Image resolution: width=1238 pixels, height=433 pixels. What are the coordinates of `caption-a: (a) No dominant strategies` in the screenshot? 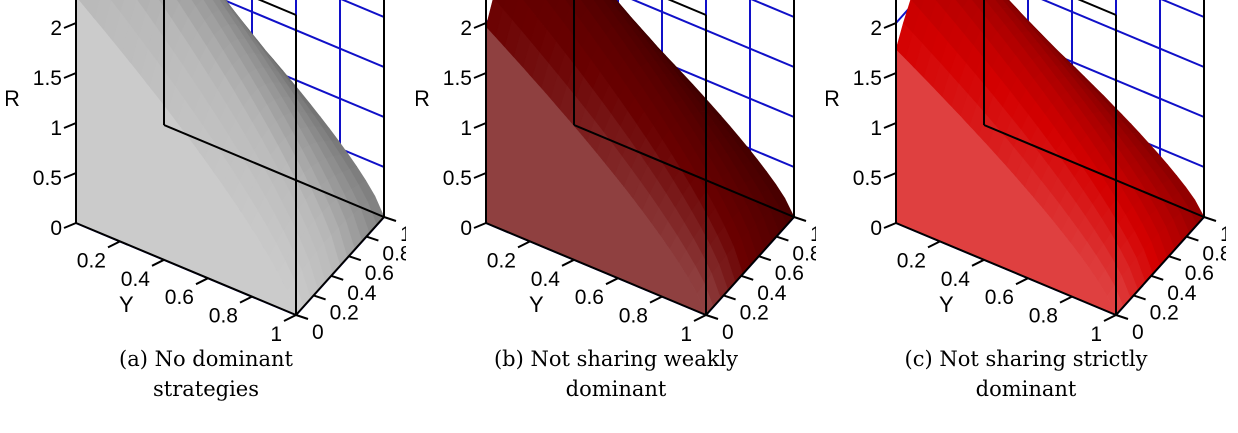 It's located at (206, 374).